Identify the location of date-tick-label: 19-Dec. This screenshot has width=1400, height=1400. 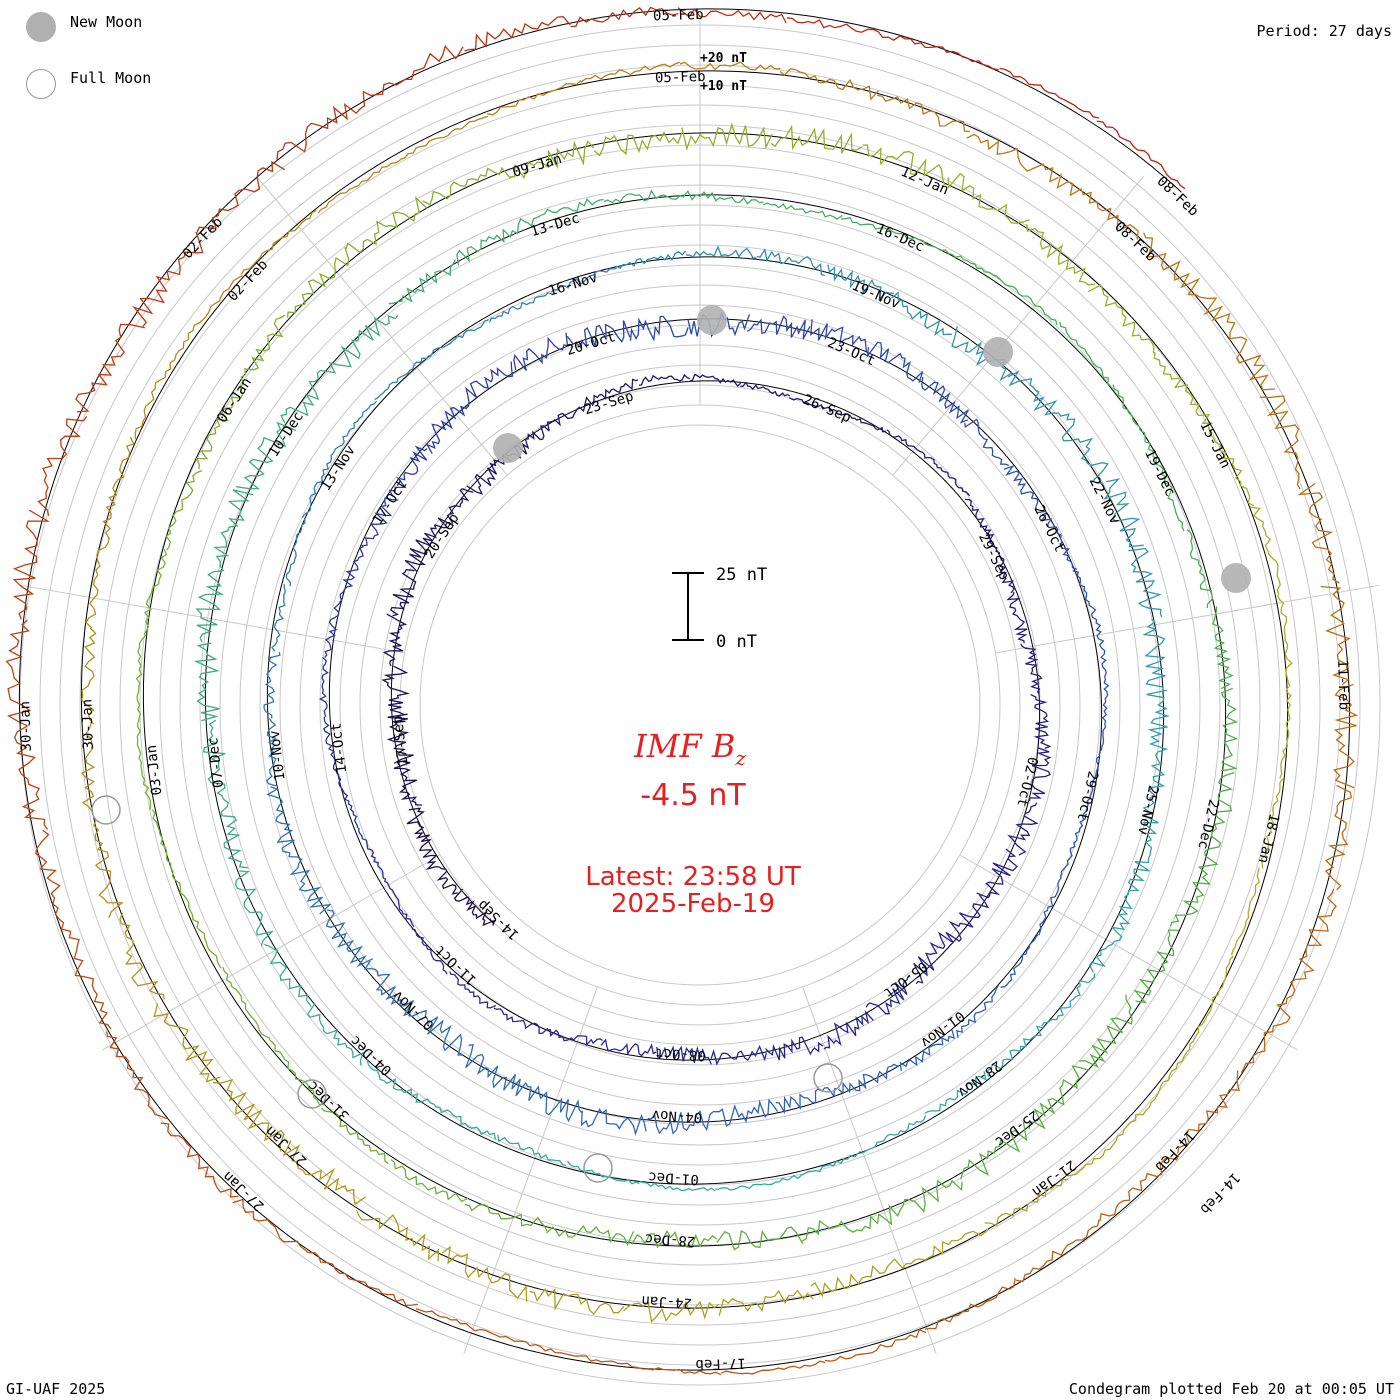
(1159, 473).